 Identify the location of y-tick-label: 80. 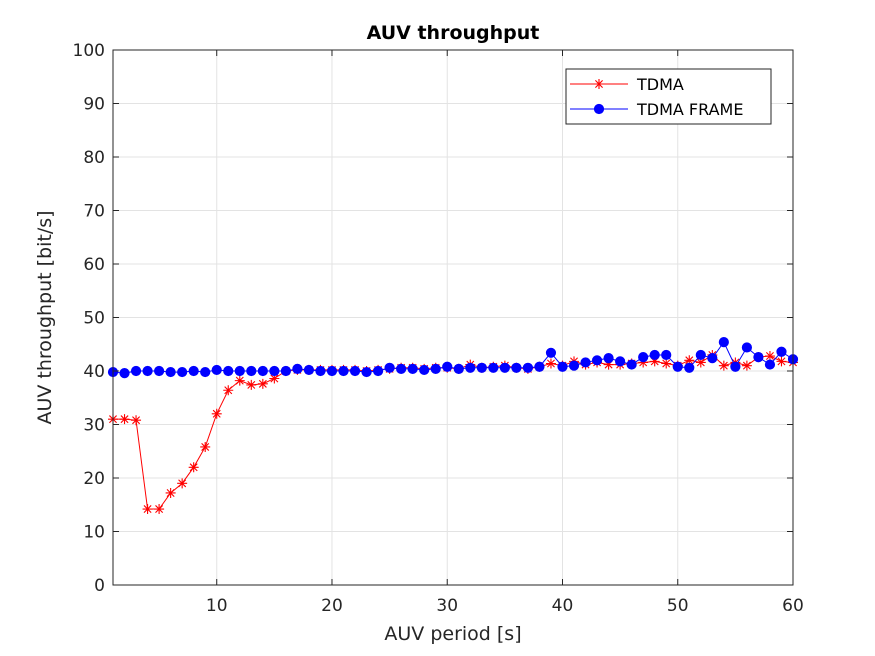
(94, 158).